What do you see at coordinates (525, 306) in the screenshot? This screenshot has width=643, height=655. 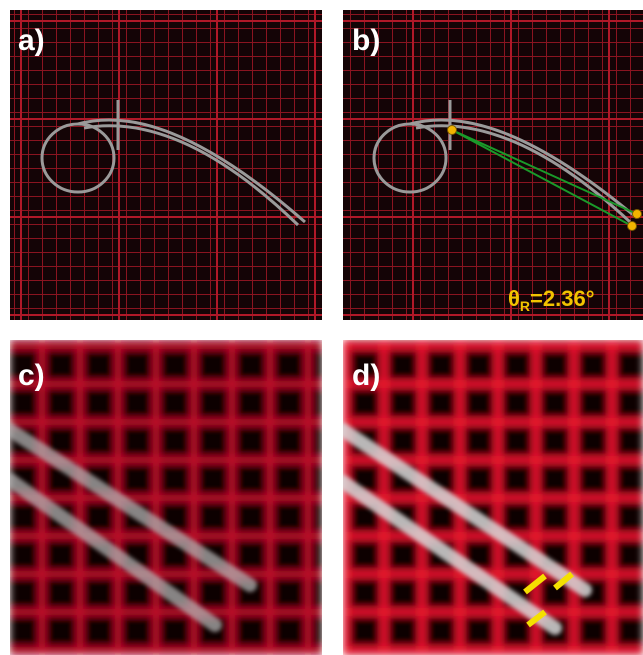 I see `angle-subscript: R` at bounding box center [525, 306].